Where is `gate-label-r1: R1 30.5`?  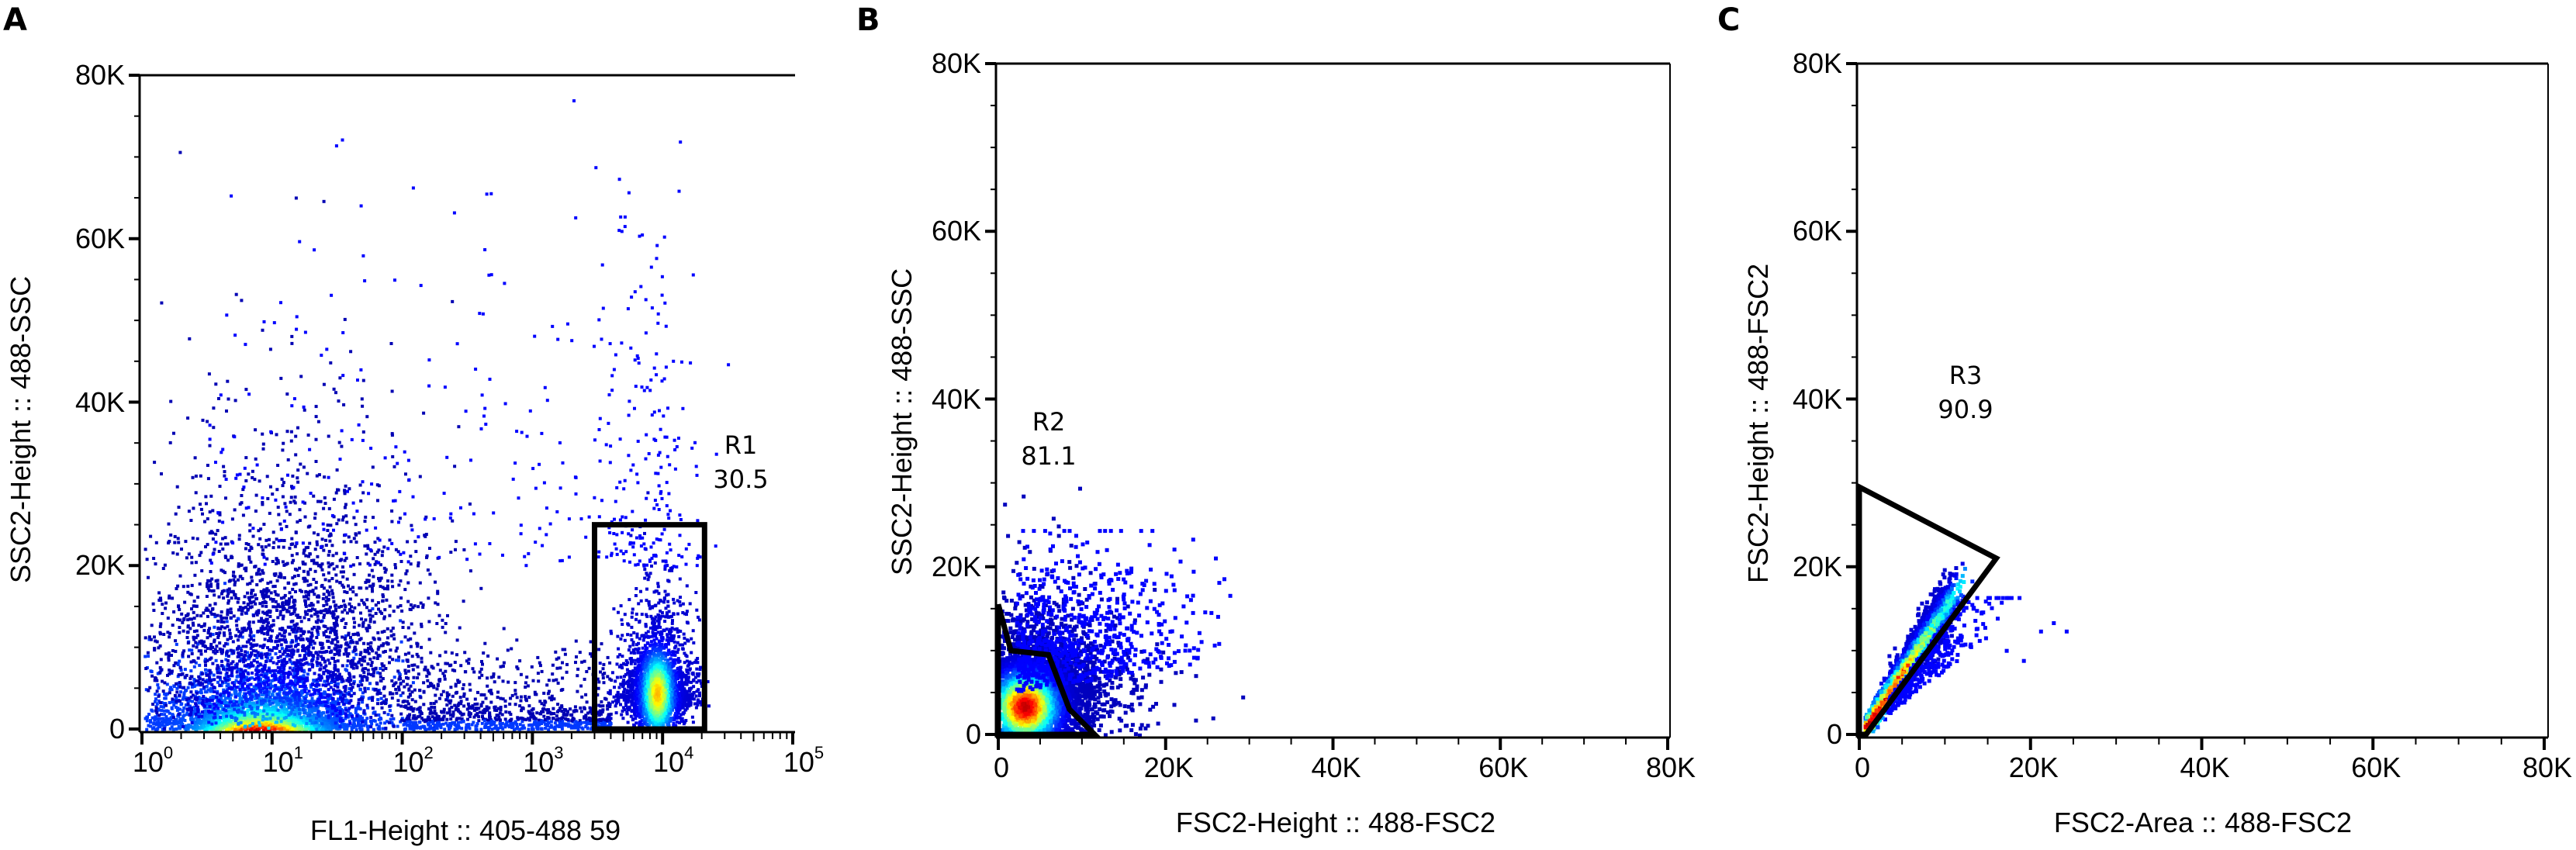
gate-label-r1: R1 30.5 is located at coordinates (740, 462).